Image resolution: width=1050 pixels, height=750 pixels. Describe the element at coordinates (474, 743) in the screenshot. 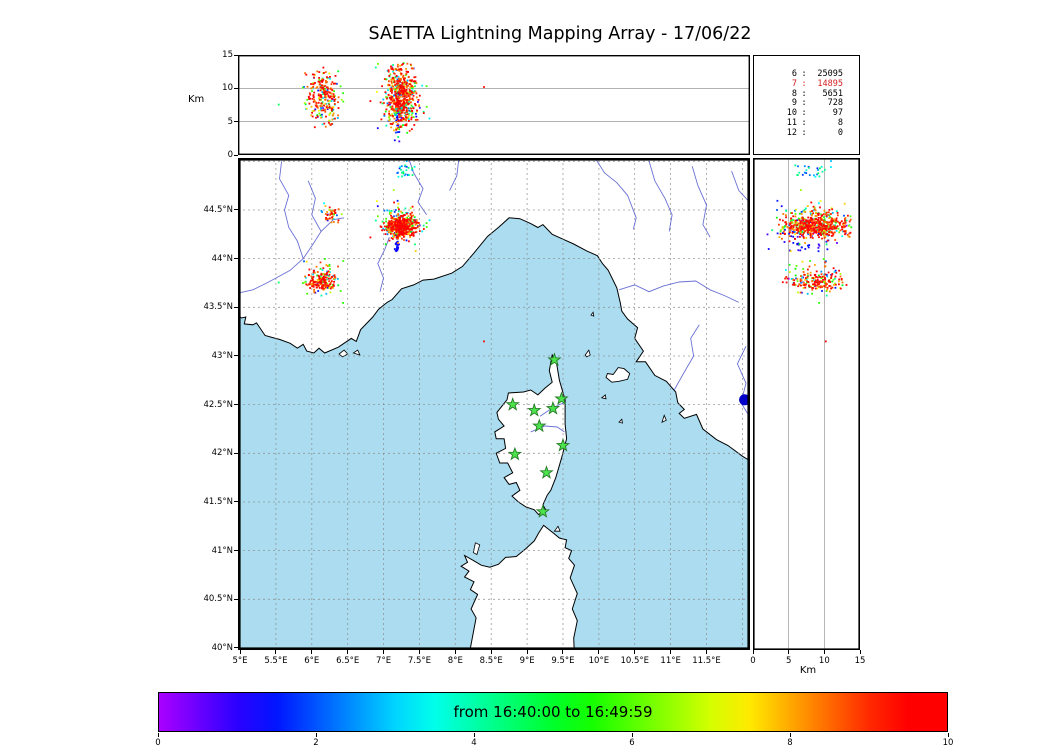

I see `colorbar-tick-label: 4` at that location.